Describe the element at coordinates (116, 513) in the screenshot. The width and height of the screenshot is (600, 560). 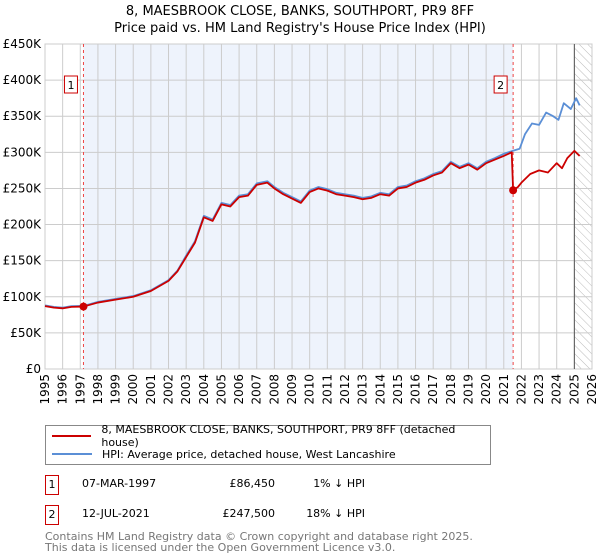
I see `transaction-date: 12-JUL-2021` at that location.